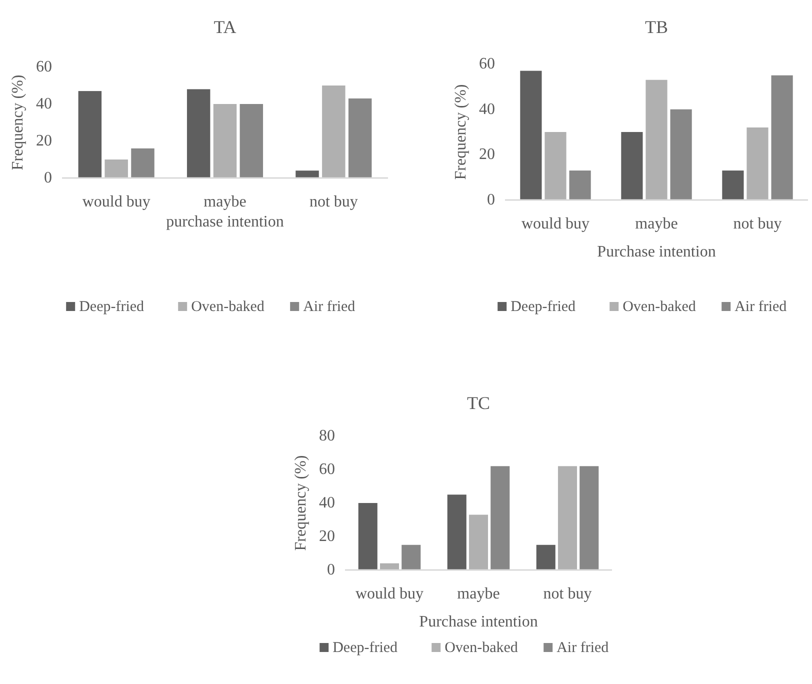  What do you see at coordinates (225, 26) in the screenshot?
I see `chart-title: TA` at bounding box center [225, 26].